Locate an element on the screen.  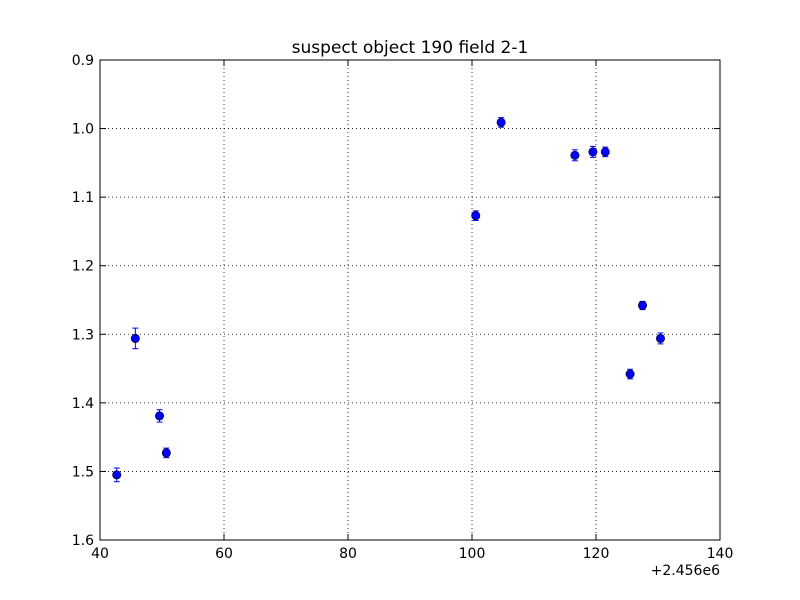
x-tick-label: 40 is located at coordinates (100, 554).